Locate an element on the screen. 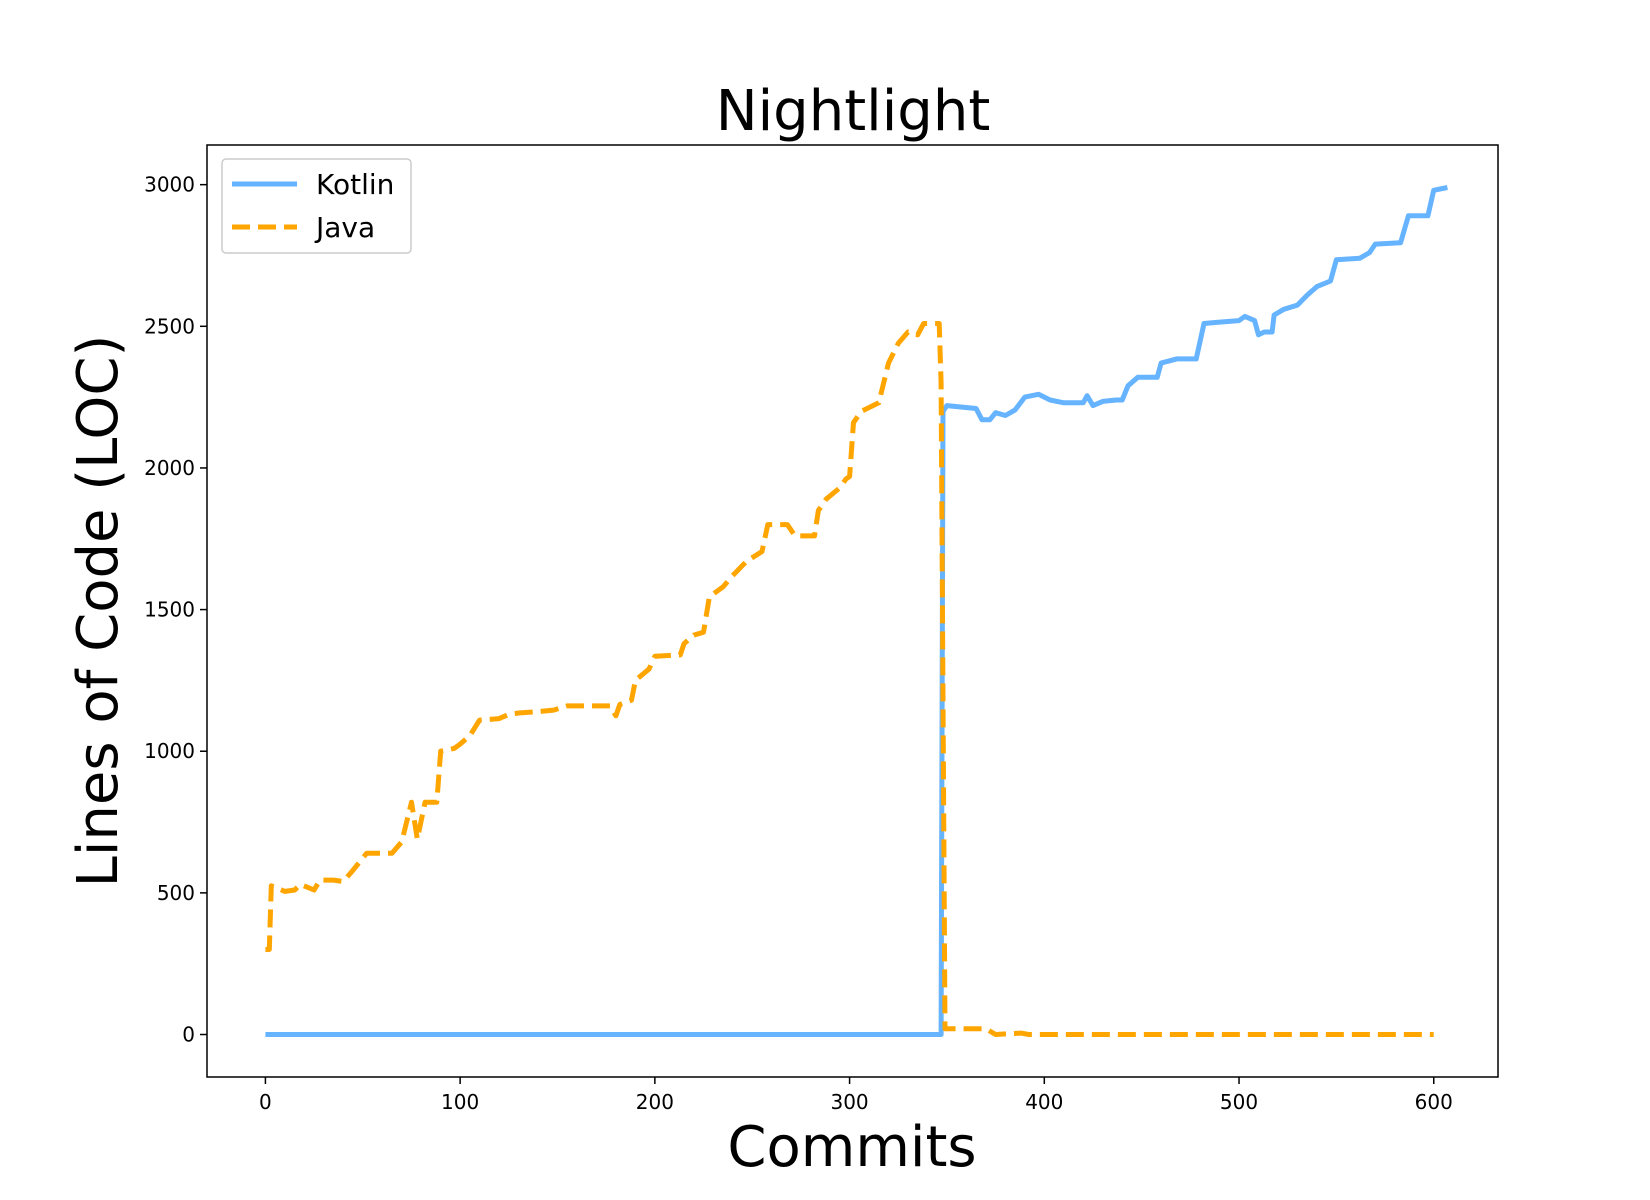  x-tick-label: 400 is located at coordinates (1044, 1102).